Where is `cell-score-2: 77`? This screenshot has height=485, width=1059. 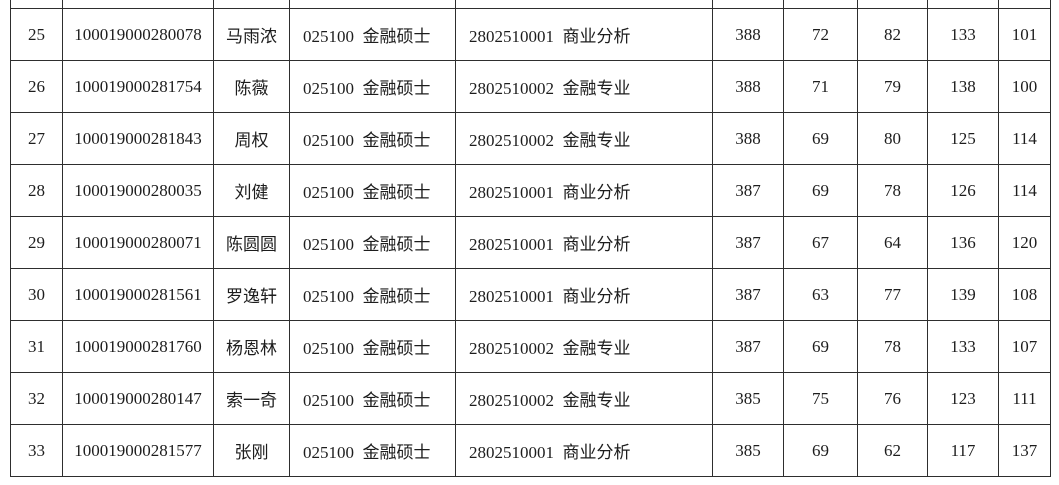
cell-score-2: 77 is located at coordinates (892, 294).